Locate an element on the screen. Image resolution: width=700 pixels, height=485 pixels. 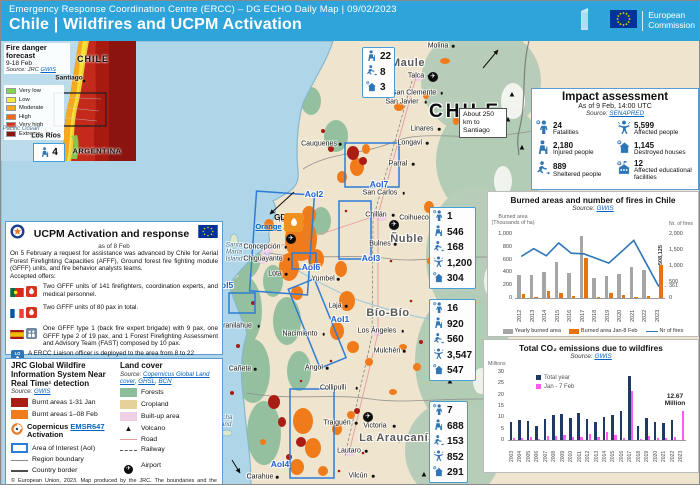
land-cover-title: Land cover is located at coordinates (141, 365).